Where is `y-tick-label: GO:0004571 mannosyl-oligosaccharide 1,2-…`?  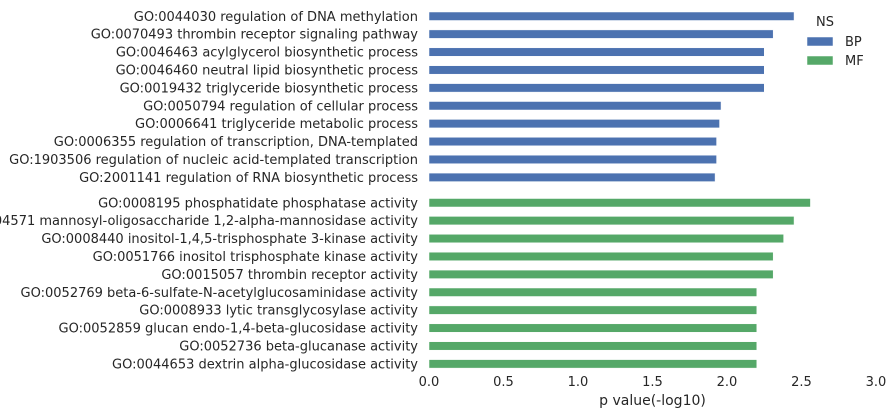 y-tick-label: GO:0004571 mannosyl-oligosaccharide 1,2-… is located at coordinates (209, 221).